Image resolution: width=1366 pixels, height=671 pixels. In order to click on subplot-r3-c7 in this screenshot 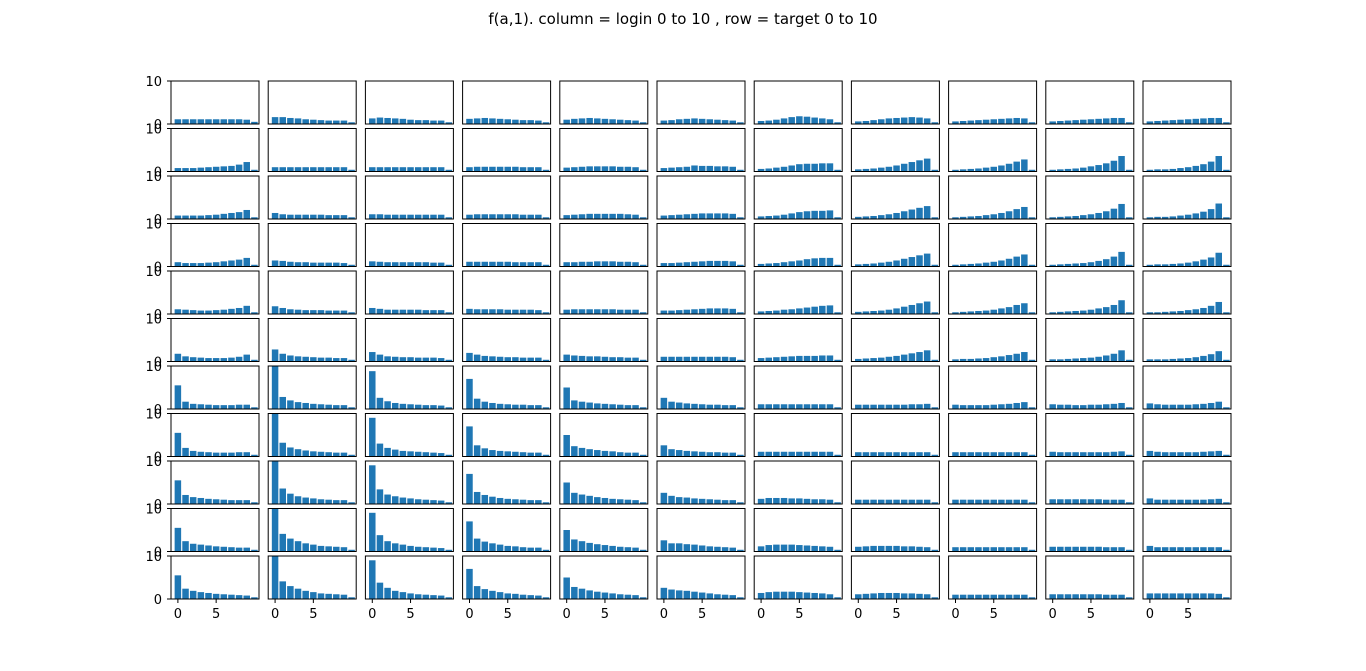, I will do `click(895, 245)`.